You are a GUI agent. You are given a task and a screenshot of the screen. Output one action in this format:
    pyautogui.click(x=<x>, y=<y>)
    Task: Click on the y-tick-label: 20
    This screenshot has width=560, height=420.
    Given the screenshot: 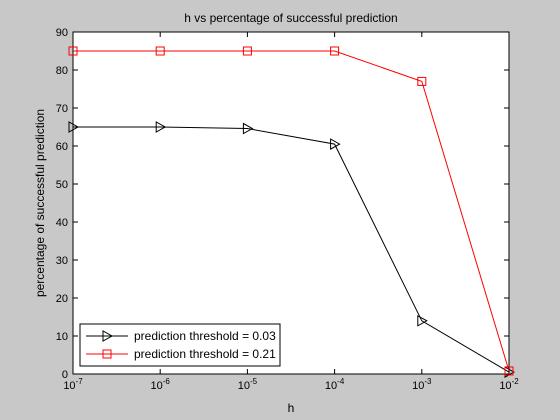 What is the action you would take?
    pyautogui.click(x=62, y=299)
    